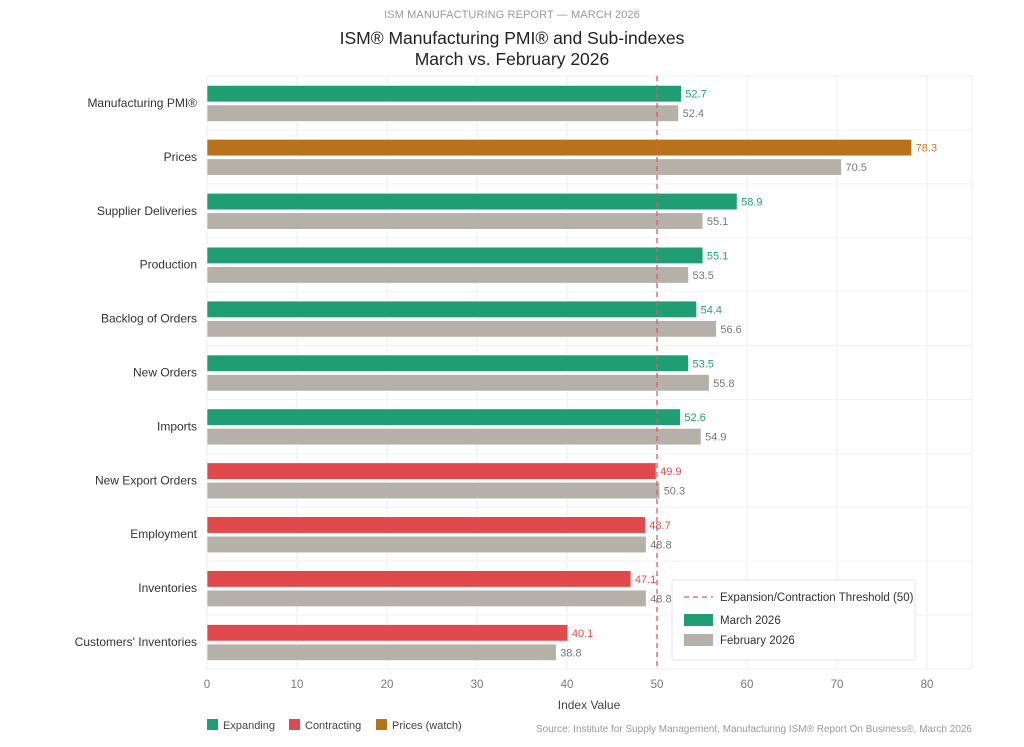 The image size is (1024, 747). What do you see at coordinates (387, 685) in the screenshot?
I see `x-tick-label: 20` at bounding box center [387, 685].